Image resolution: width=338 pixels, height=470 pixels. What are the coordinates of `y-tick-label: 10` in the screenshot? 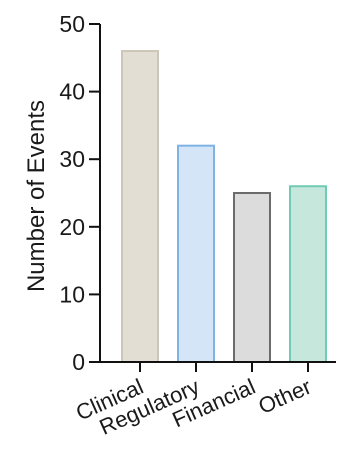 It's located at (72, 294).